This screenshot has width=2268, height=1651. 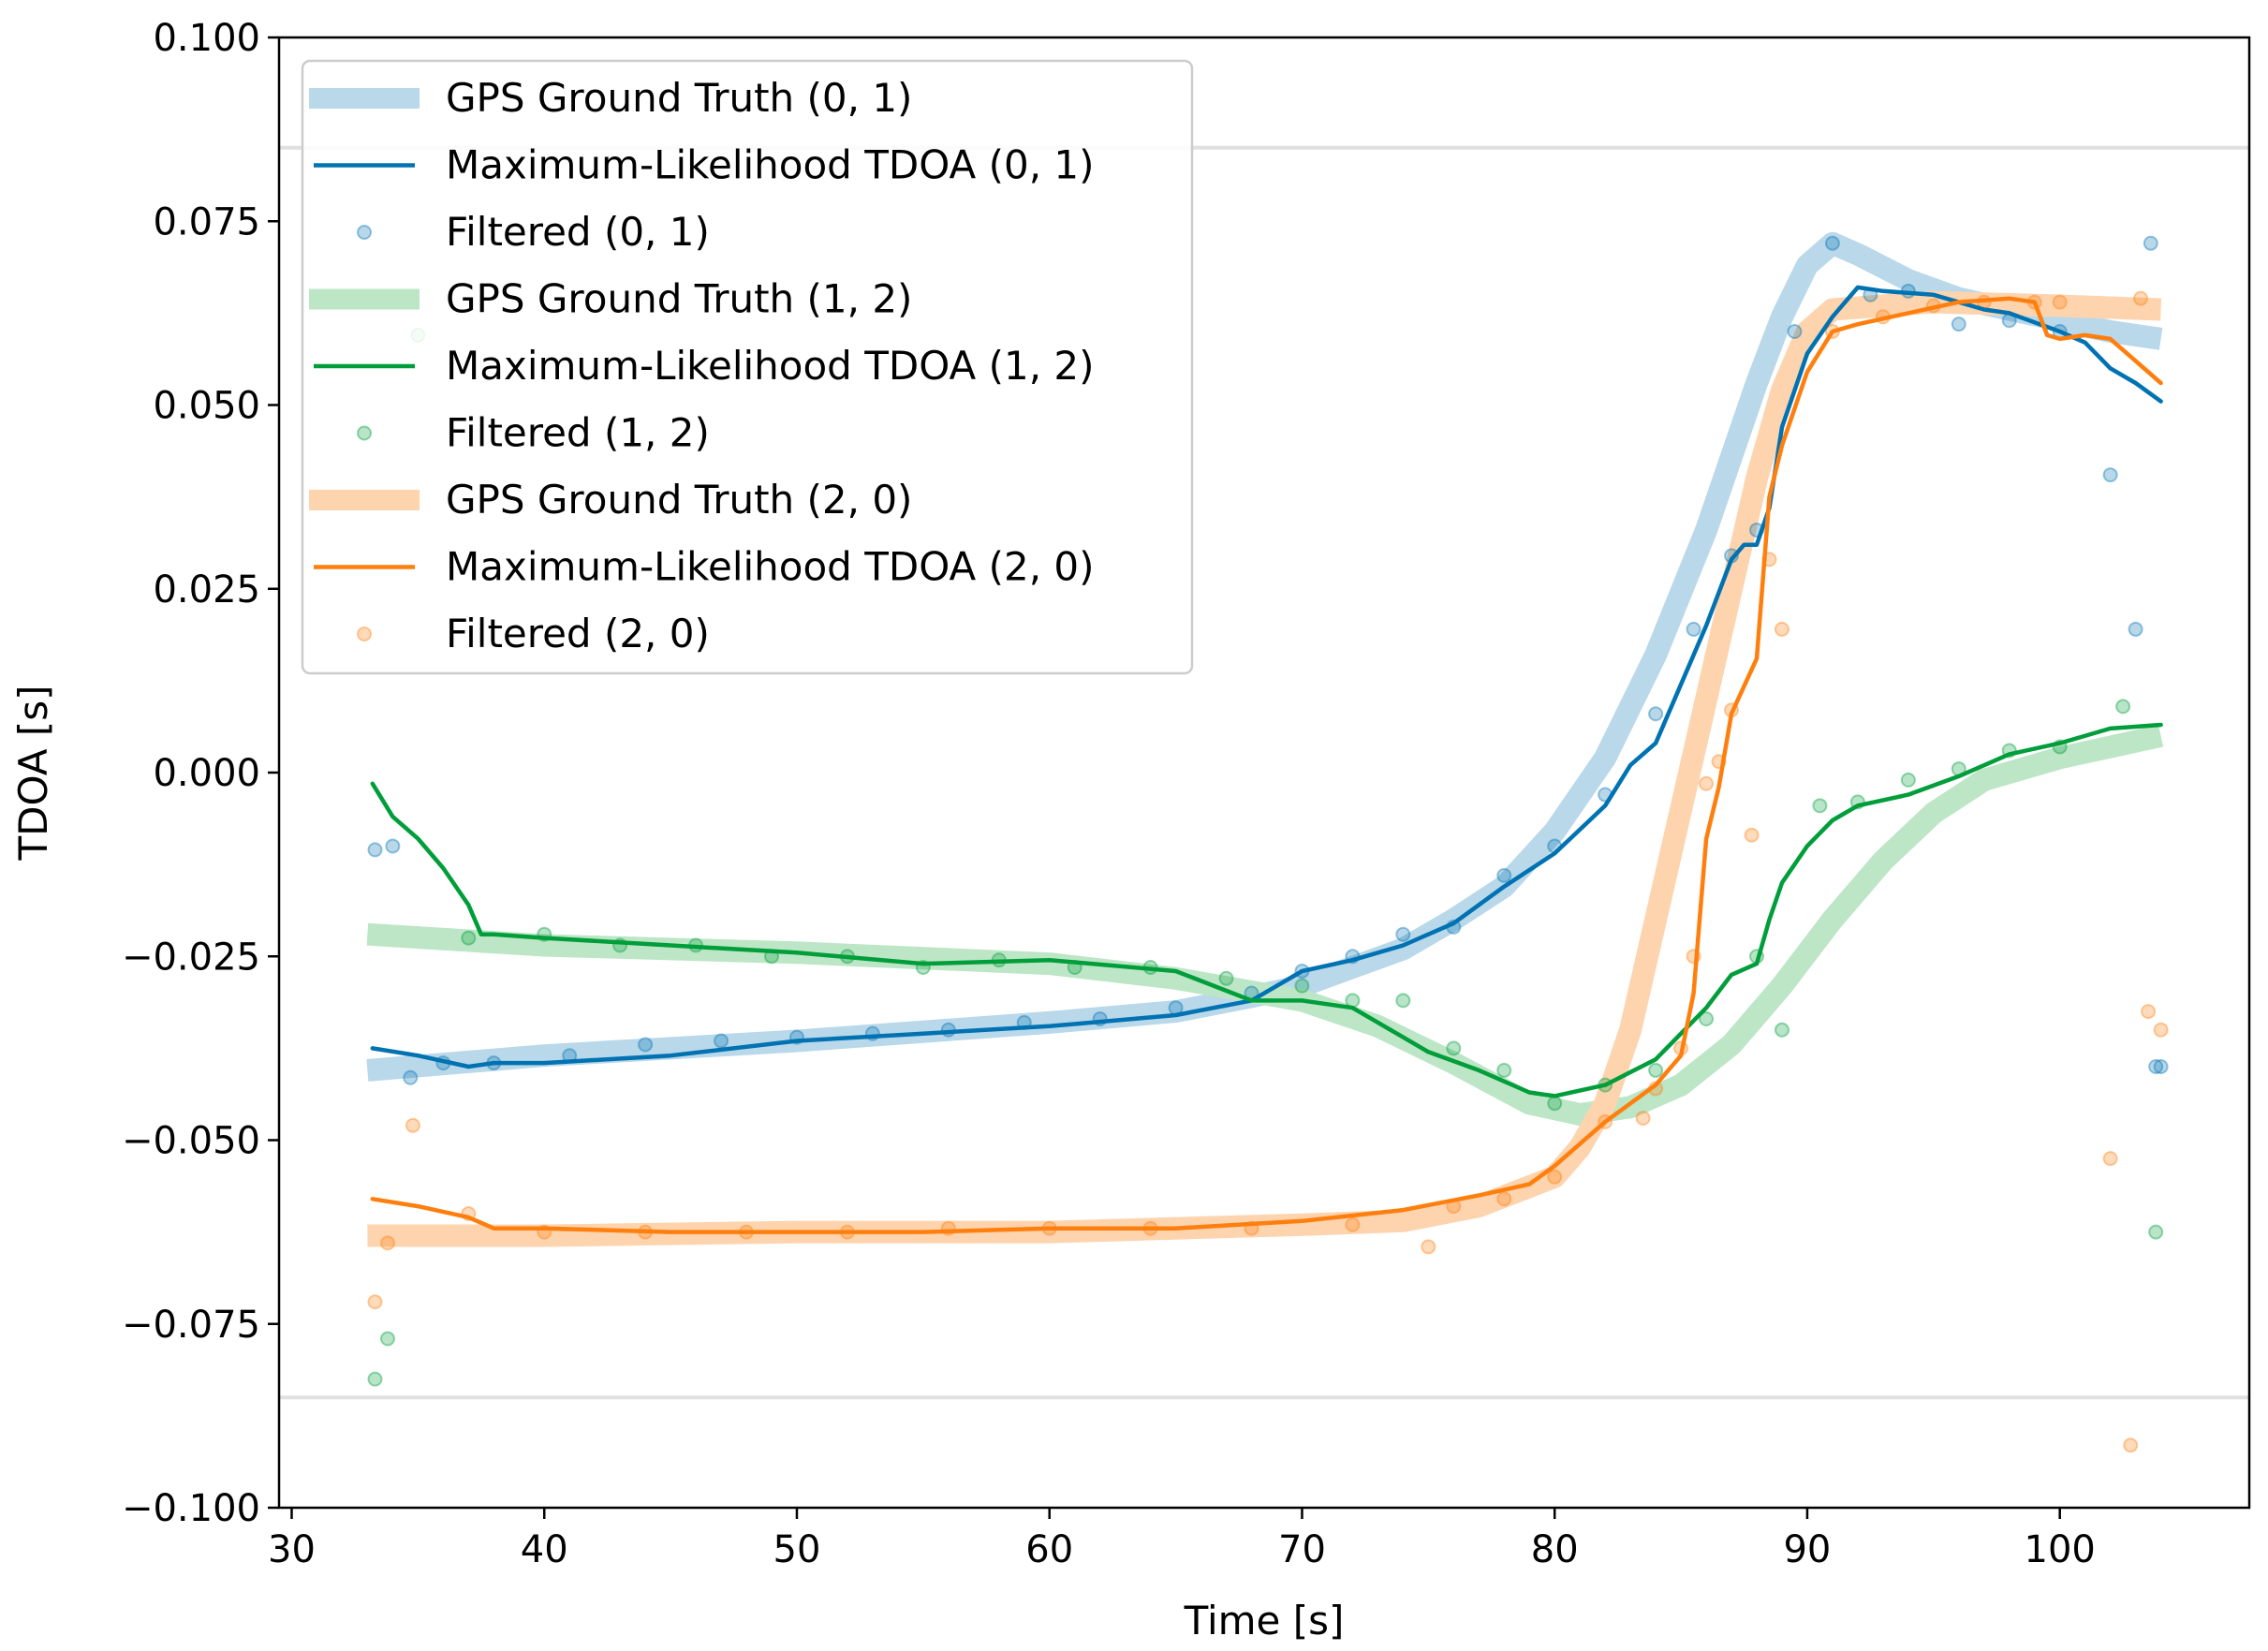 I want to click on legend-label-maximum-likelihood-tdoa-2-0: Maximum-Likelihood TDOA (2, 0), so click(x=771, y=567).